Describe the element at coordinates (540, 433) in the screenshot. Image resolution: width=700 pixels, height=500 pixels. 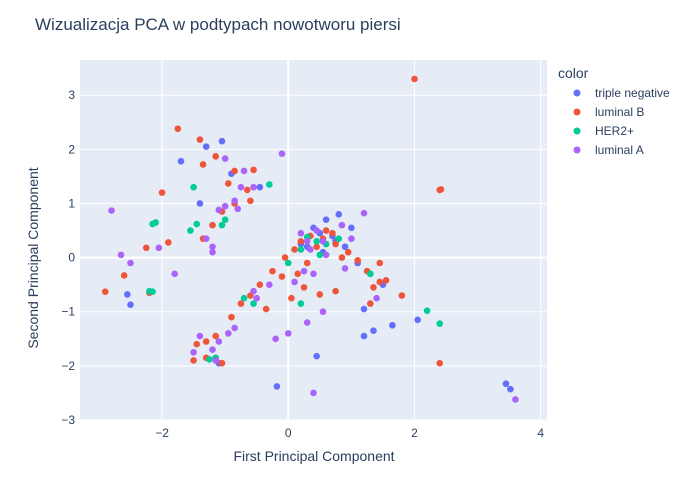
I see `x-tick-label: 4` at that location.